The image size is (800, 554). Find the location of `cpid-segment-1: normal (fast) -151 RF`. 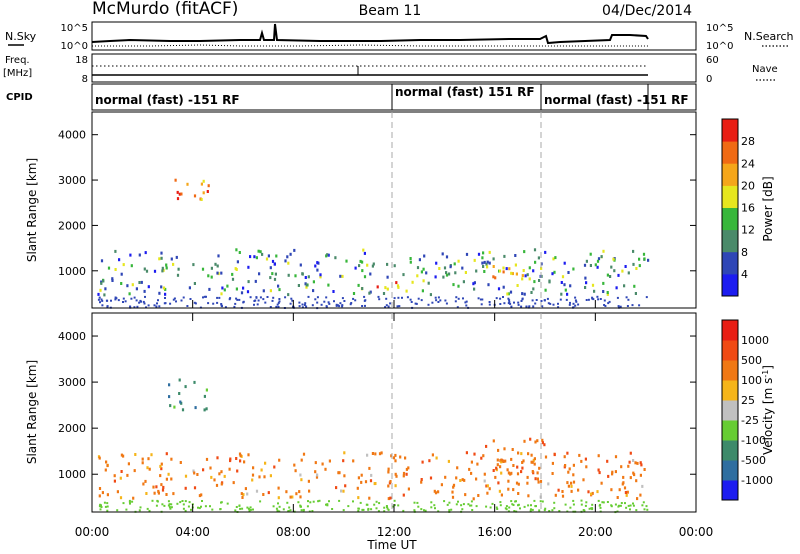

cpid-segment-1: normal (fast) -151 RF is located at coordinates (167, 100).